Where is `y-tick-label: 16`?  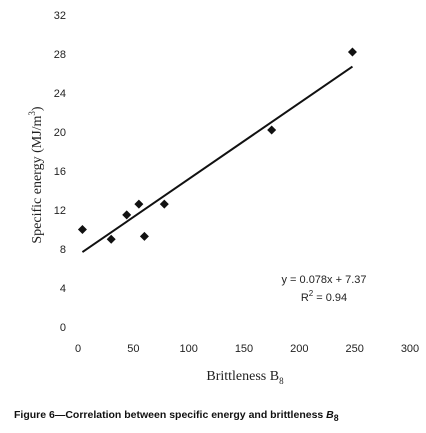 y-tick-label: 16 is located at coordinates (60, 172).